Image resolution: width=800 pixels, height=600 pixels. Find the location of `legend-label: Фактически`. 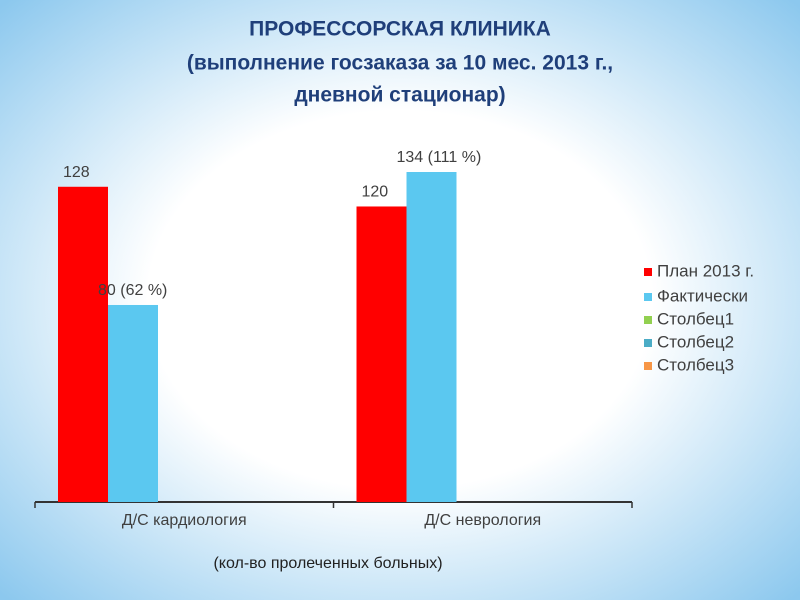

legend-label: Фактически is located at coordinates (702, 295).